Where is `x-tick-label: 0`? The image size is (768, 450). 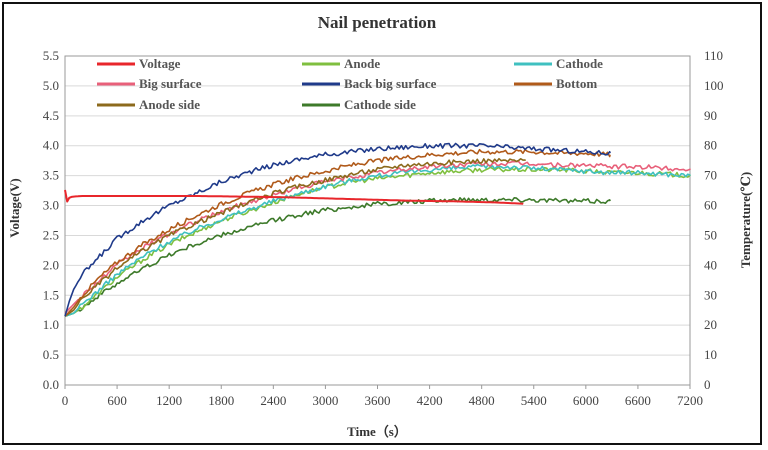
x-tick-label: 0 is located at coordinates (65, 400).